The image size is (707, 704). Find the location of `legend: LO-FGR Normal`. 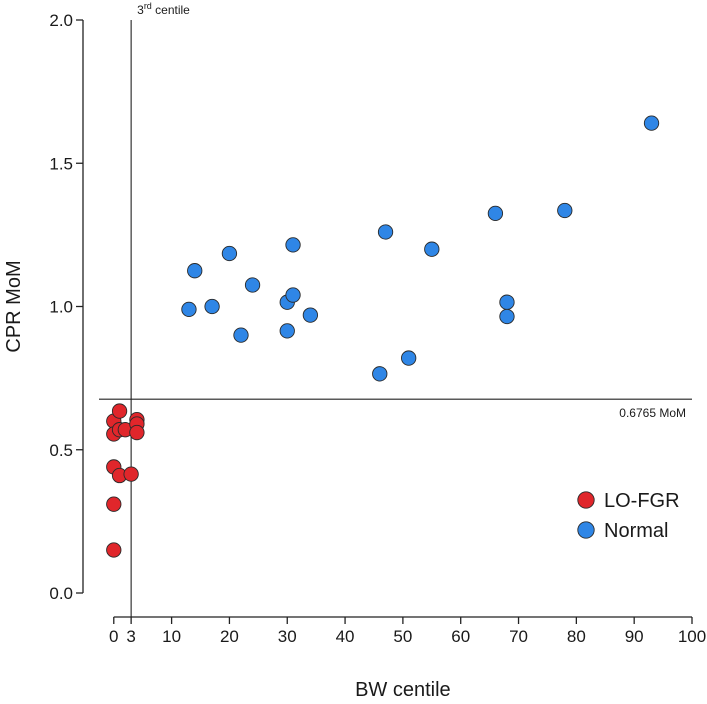

legend: LO-FGR Normal is located at coordinates (628, 516).